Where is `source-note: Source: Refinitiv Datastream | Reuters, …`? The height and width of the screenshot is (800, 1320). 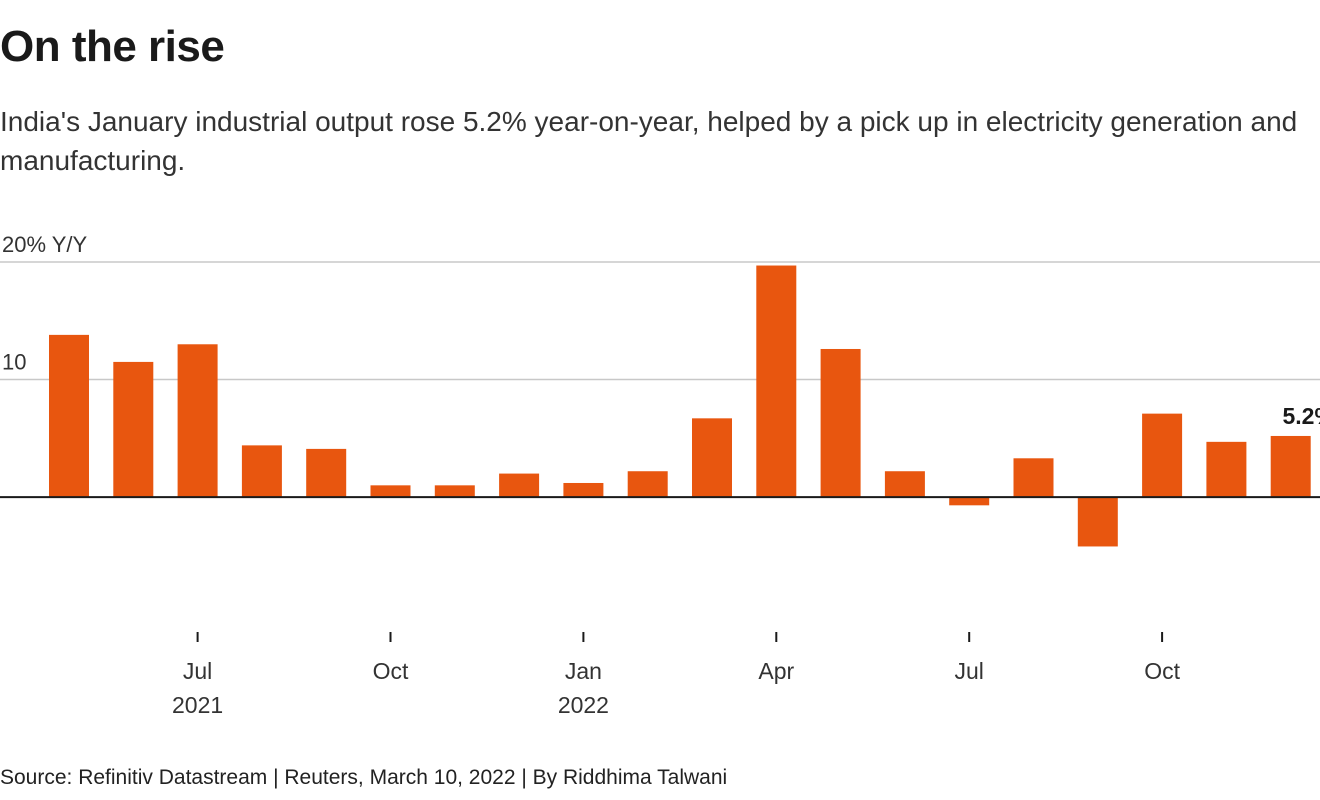 source-note: Source: Refinitiv Datastream | Reuters, … is located at coordinates (364, 777).